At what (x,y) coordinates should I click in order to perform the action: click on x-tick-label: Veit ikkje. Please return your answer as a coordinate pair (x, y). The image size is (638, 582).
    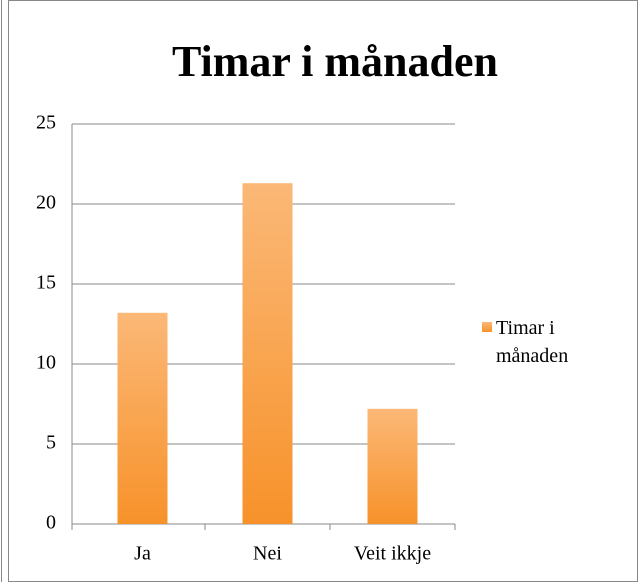
    Looking at the image, I should click on (392, 554).